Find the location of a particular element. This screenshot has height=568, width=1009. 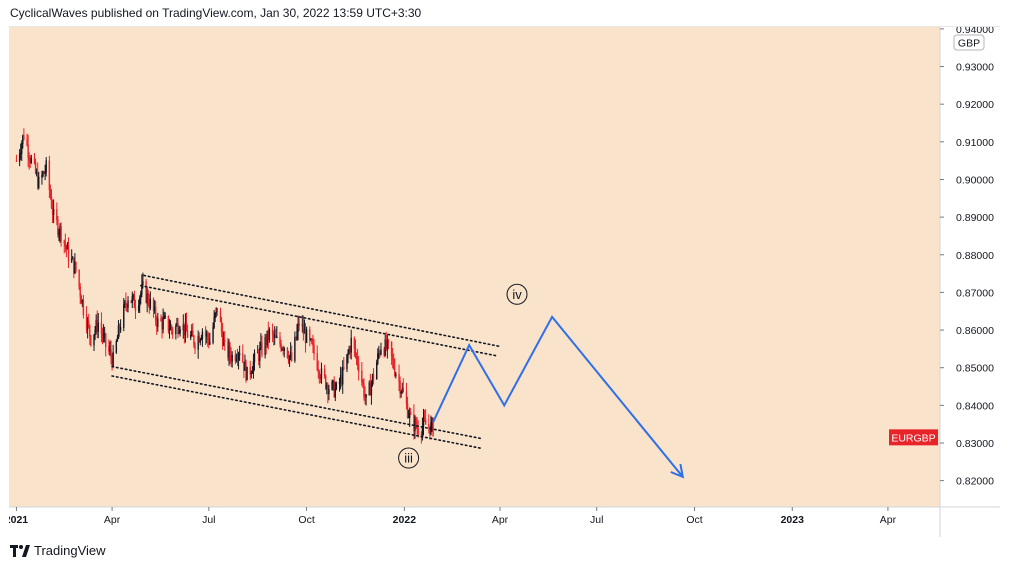

price-tick-label: 0.83000 is located at coordinates (975, 444).